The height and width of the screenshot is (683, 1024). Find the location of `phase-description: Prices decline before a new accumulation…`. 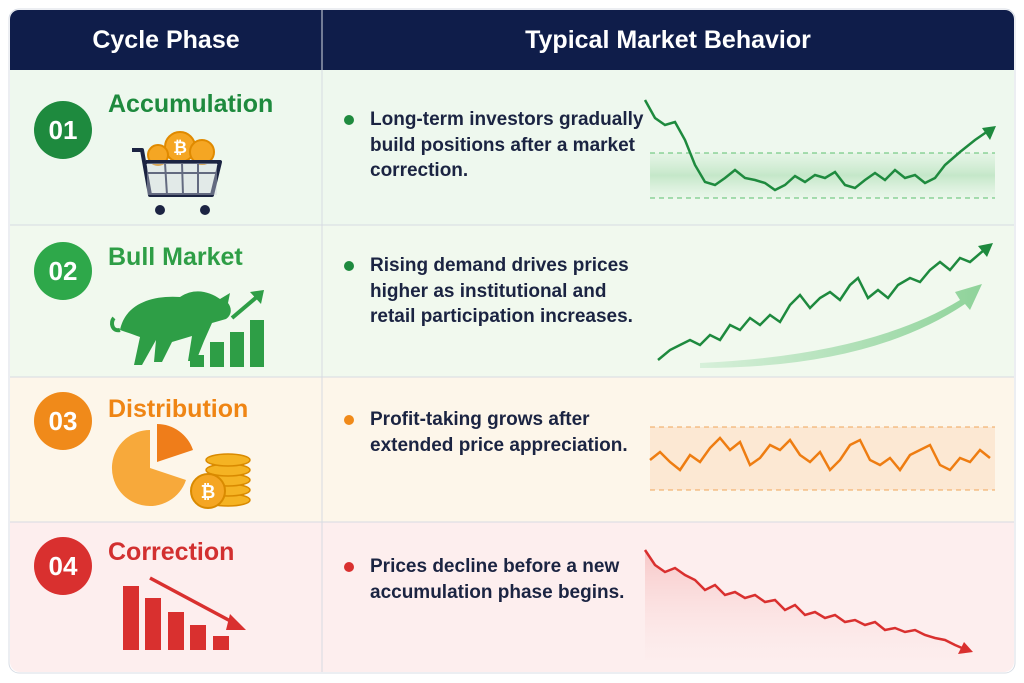

phase-description: Prices decline before a new accumulation… is located at coordinates (497, 579).